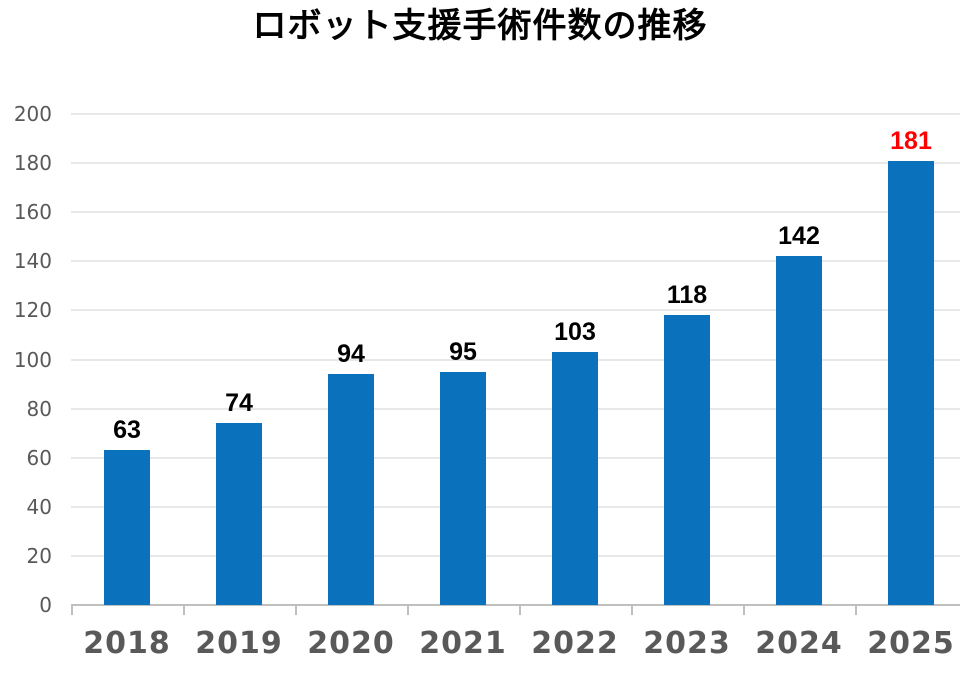 The height and width of the screenshot is (684, 960). What do you see at coordinates (32, 359) in the screenshot?
I see `y-axis-tick-label: 100` at bounding box center [32, 359].